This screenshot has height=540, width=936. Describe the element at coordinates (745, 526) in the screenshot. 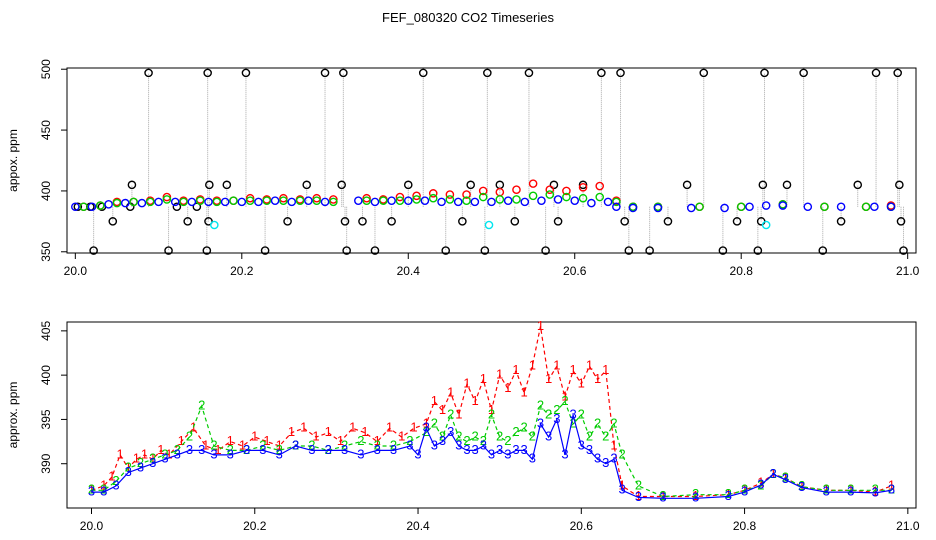

I see `x-tick-label: 20.8` at that location.